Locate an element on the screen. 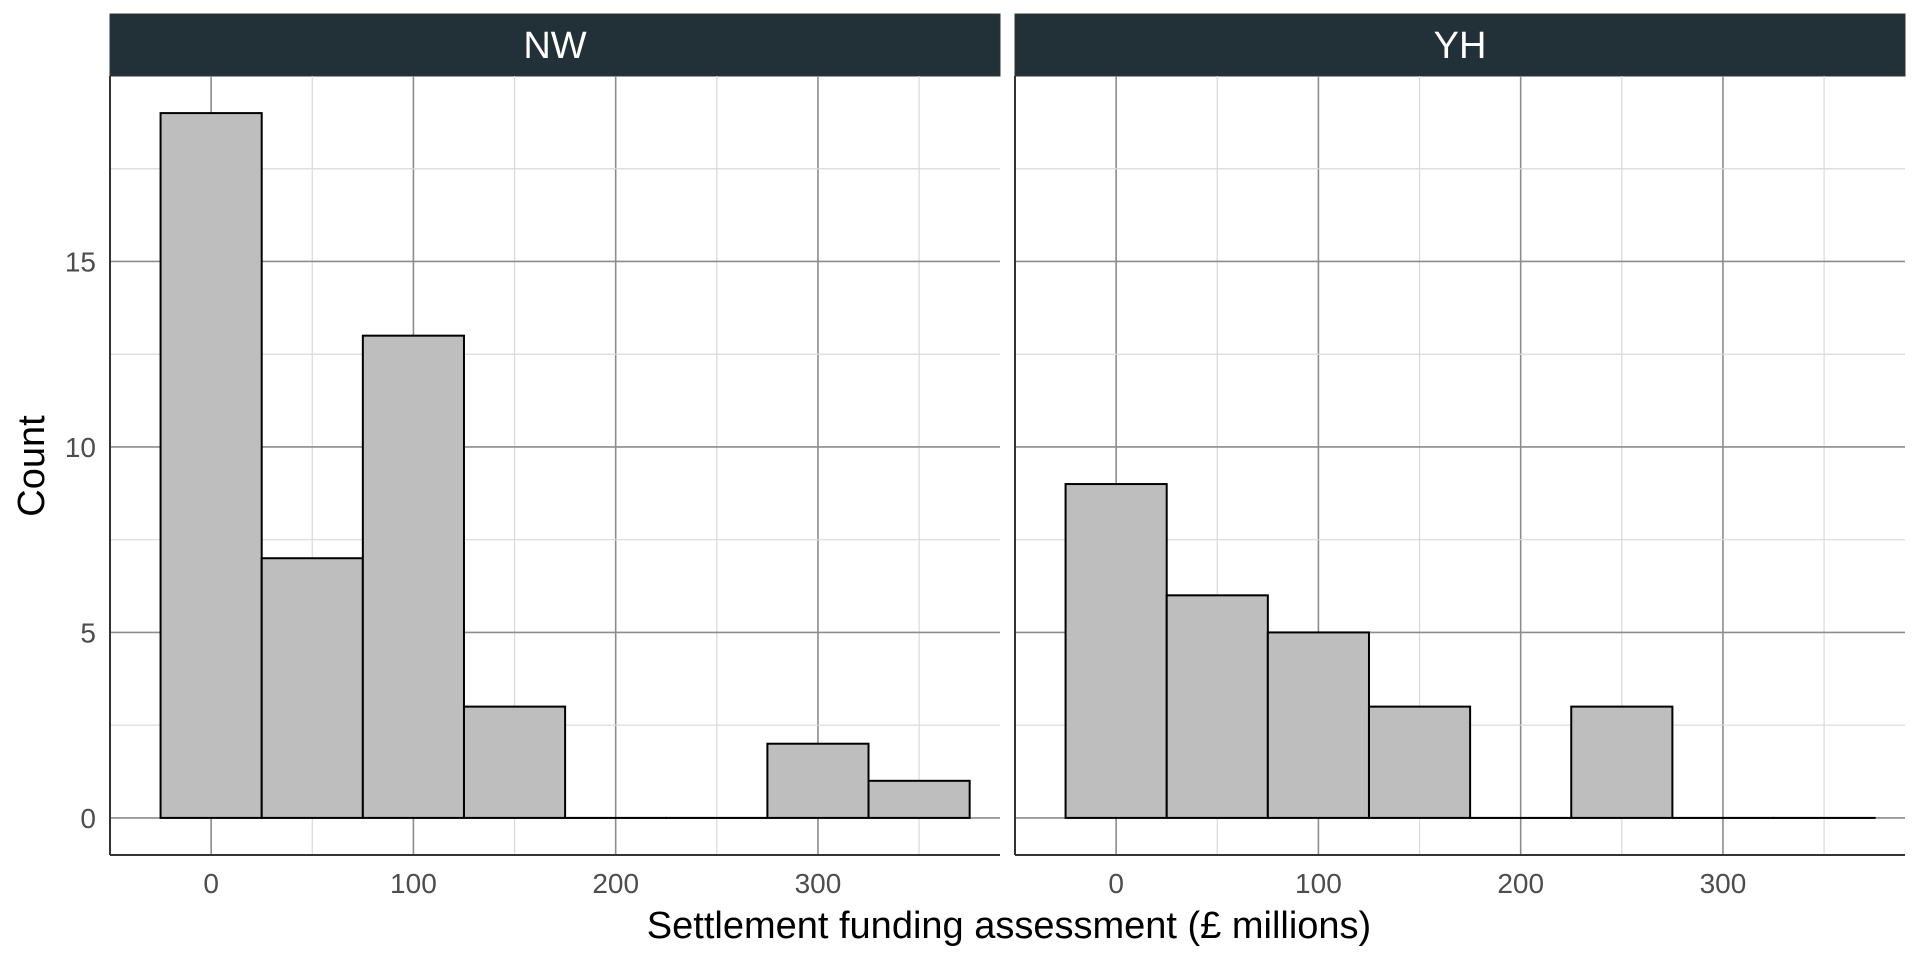  y-axis-title: Count is located at coordinates (32, 466).